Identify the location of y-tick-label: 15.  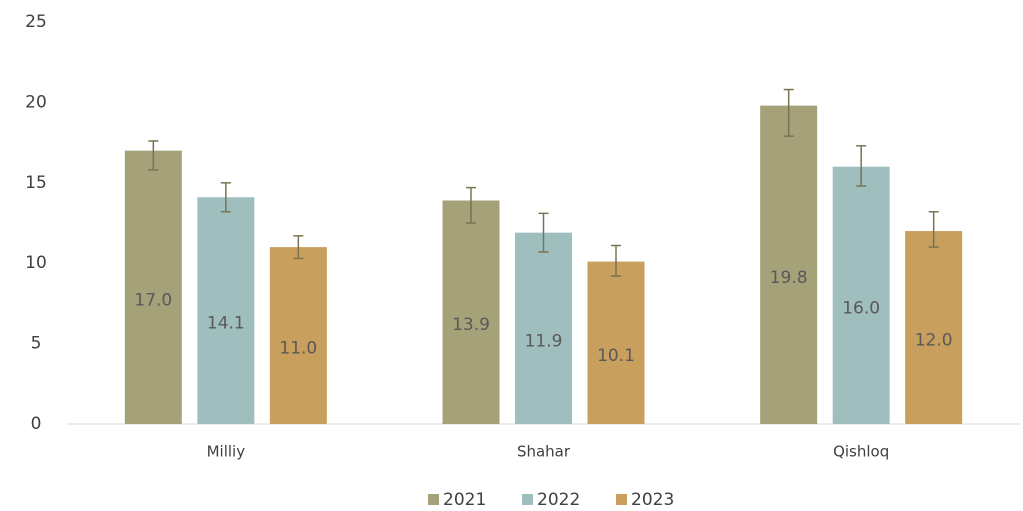
(36, 183).